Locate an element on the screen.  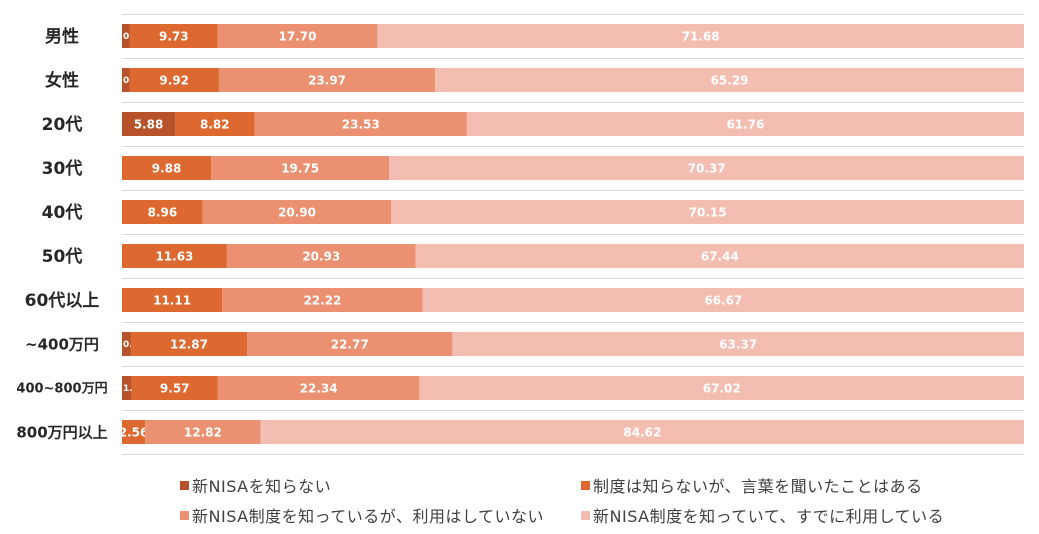
data-label: 9.92 is located at coordinates (174, 80).